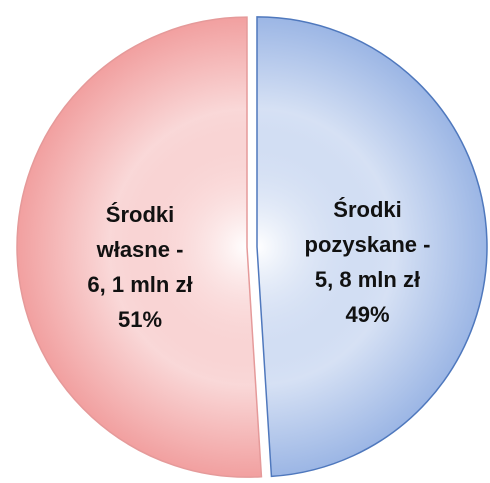  I want to click on amount-label: 6, 1 mln zł, so click(140, 284).